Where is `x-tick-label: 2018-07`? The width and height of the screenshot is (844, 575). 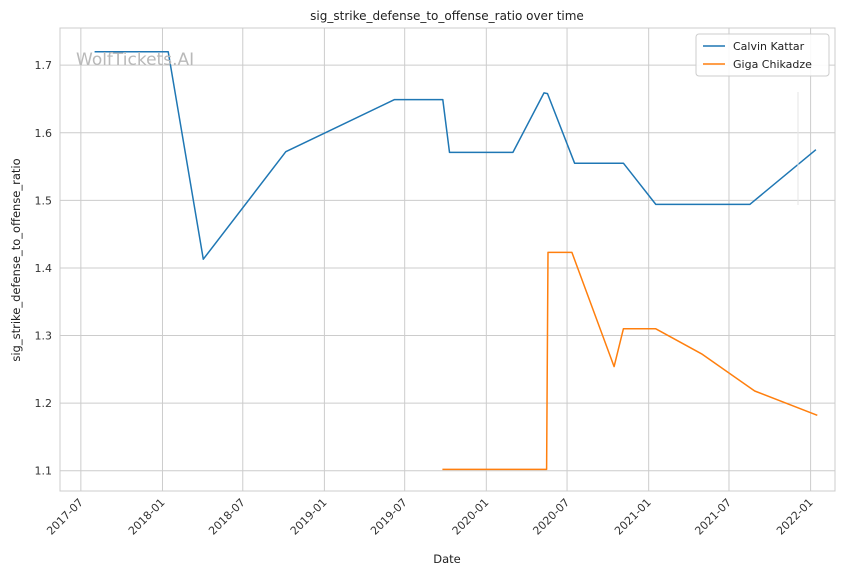 x-tick-label: 2018-07 is located at coordinates (227, 517).